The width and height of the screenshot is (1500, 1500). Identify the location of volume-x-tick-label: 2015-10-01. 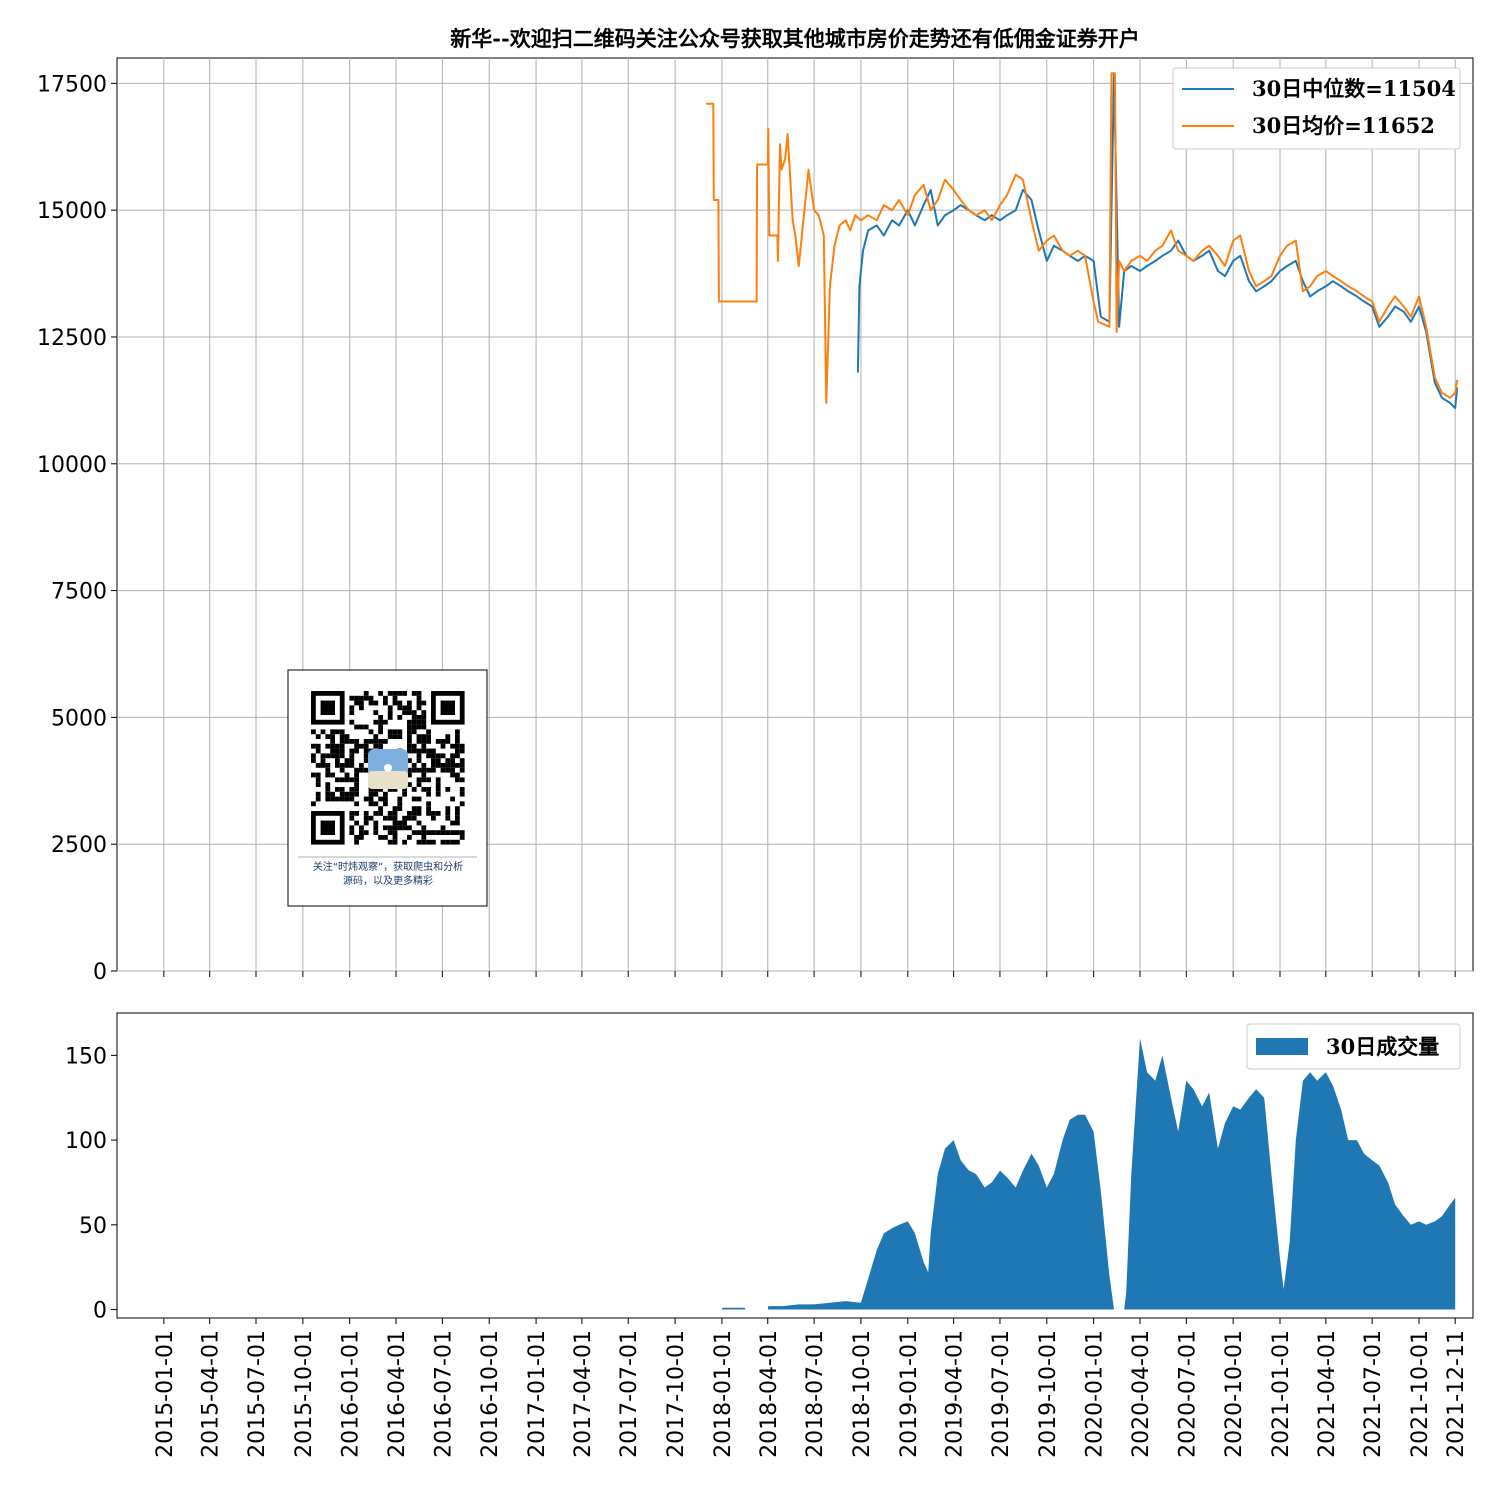
(304, 1394).